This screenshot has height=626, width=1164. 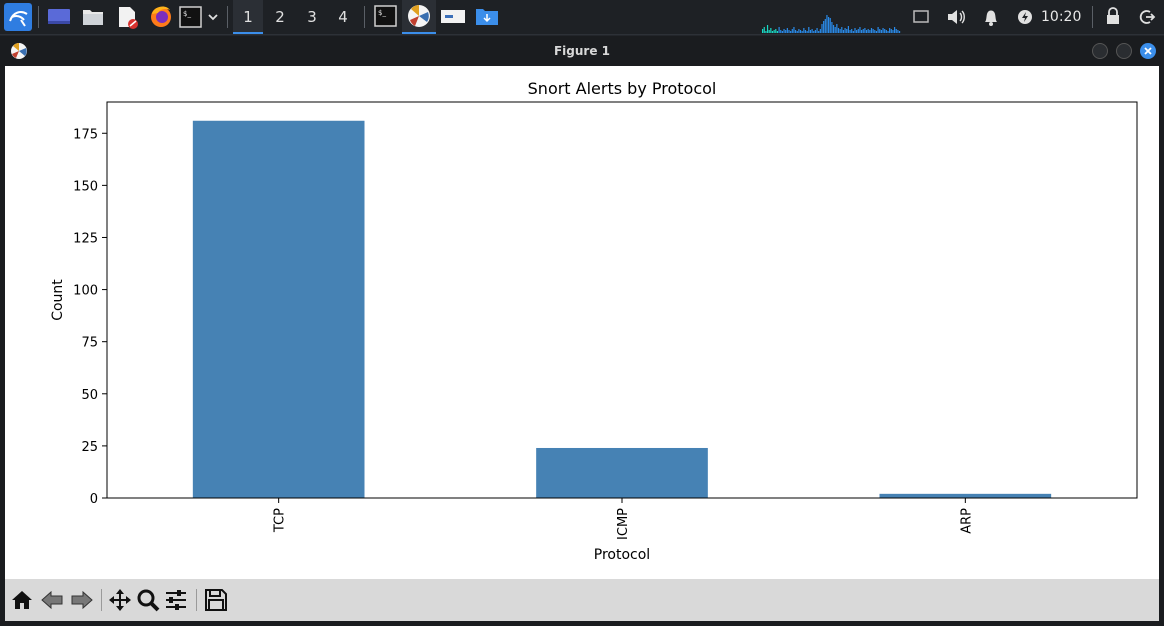 I want to click on logout-button, so click(x=1147, y=17).